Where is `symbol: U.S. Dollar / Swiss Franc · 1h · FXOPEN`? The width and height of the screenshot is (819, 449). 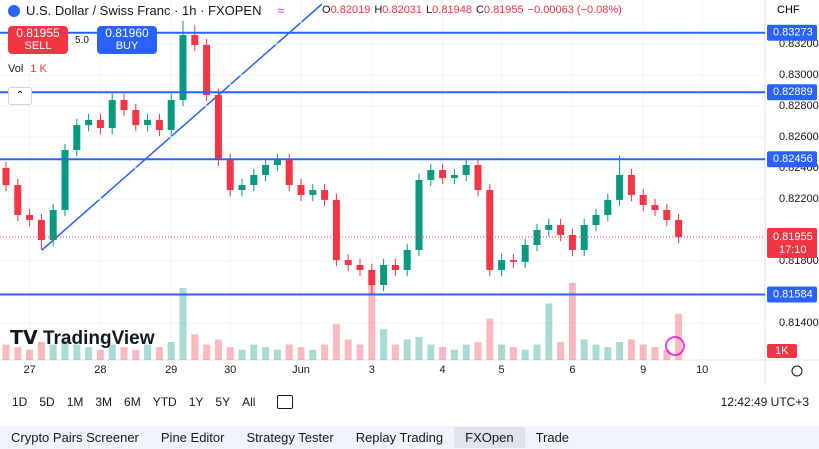
symbol: U.S. Dollar / Swiss Franc · 1h · FXOPEN is located at coordinates (144, 10).